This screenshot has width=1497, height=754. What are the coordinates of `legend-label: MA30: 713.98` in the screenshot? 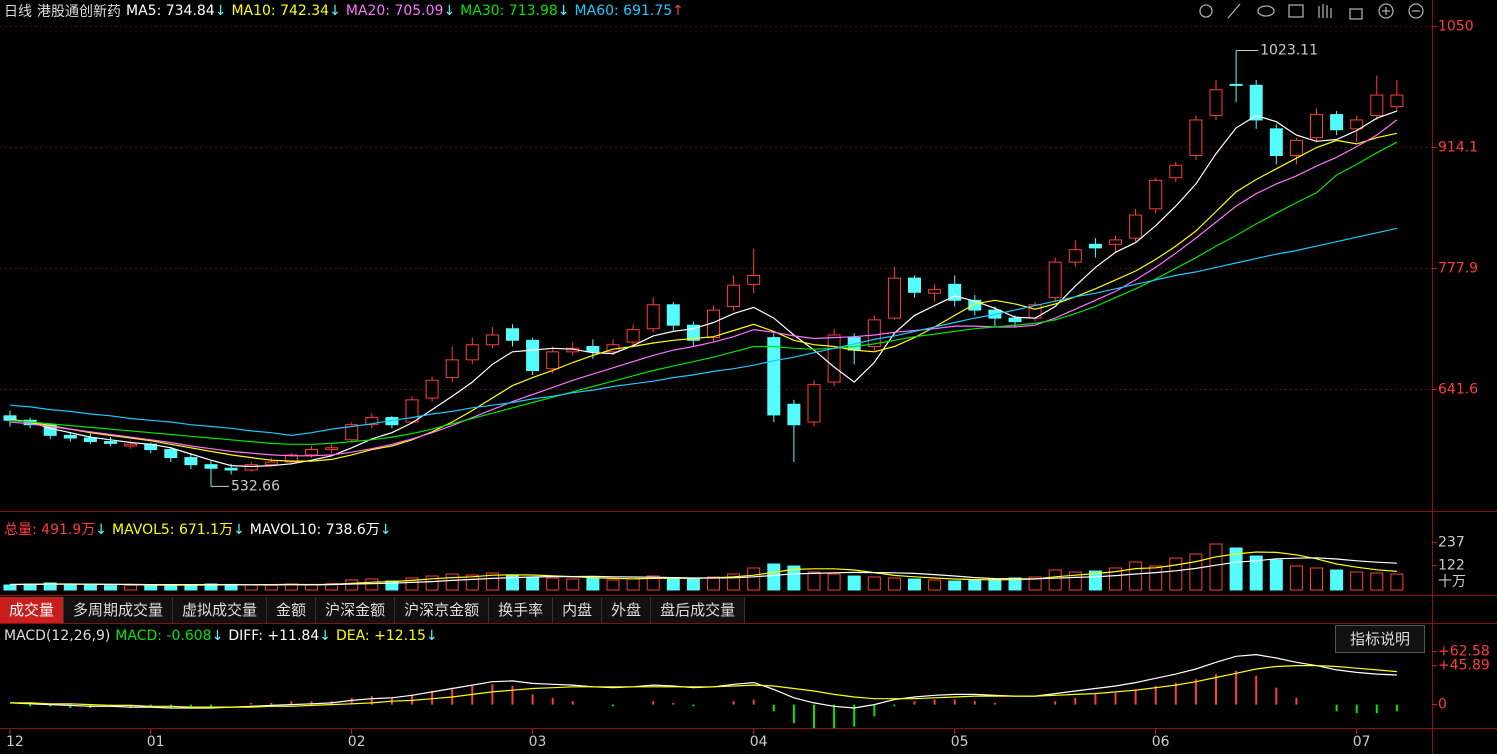 It's located at (509, 11).